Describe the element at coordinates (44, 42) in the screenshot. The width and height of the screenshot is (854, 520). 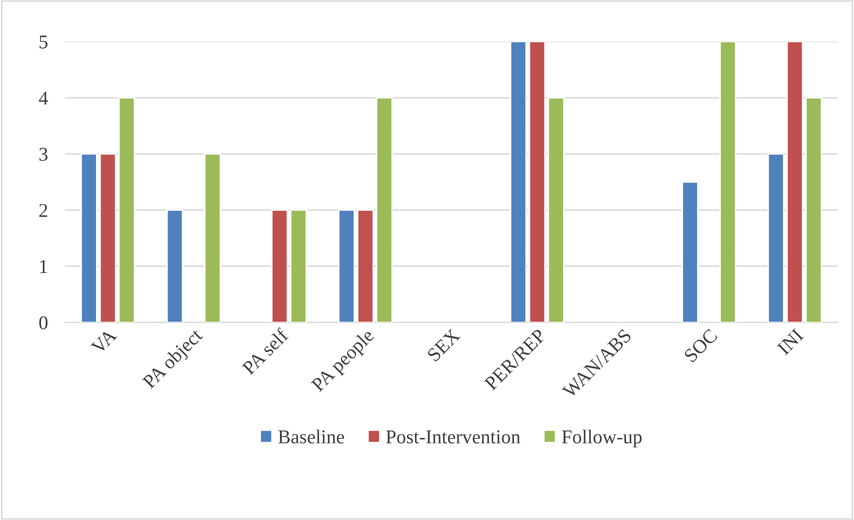
I see `y-tick-label: 5` at that location.